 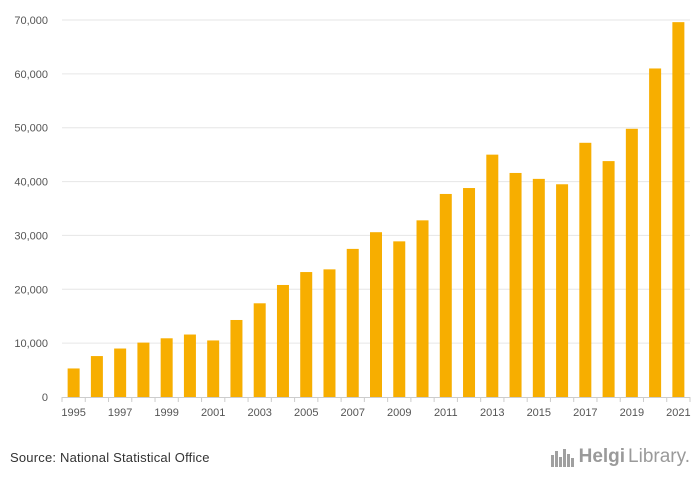 What do you see at coordinates (282, 340) in the screenshot?
I see `bar-2004` at bounding box center [282, 340].